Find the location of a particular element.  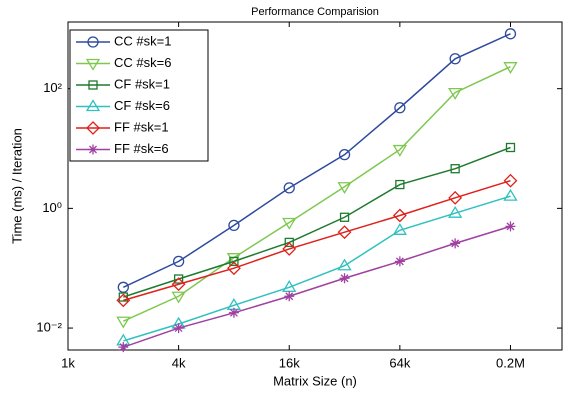

legend-label: CC #sk=1 is located at coordinates (142, 40).